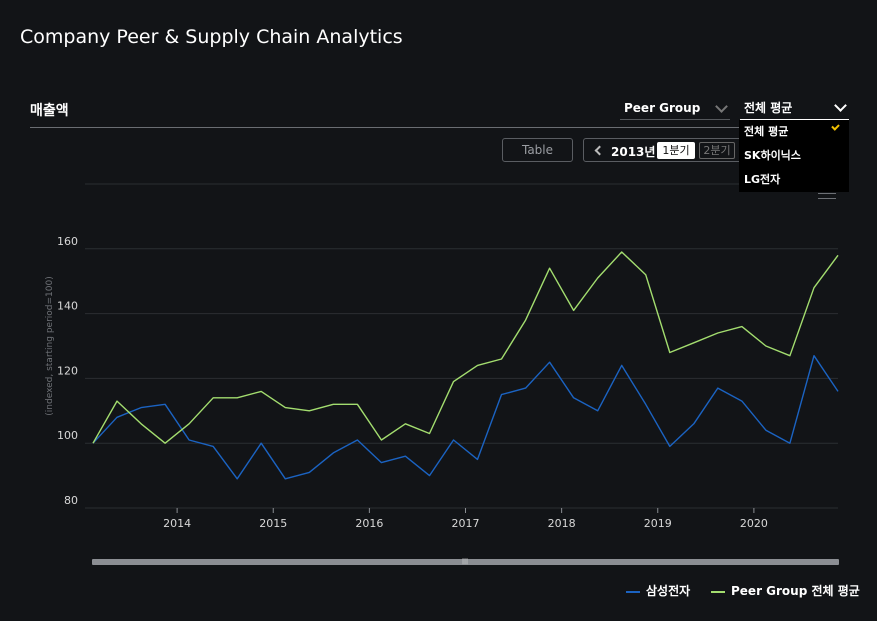 The height and width of the screenshot is (621, 877). What do you see at coordinates (466, 523) in the screenshot?
I see `x-tick-label: 2017` at bounding box center [466, 523].